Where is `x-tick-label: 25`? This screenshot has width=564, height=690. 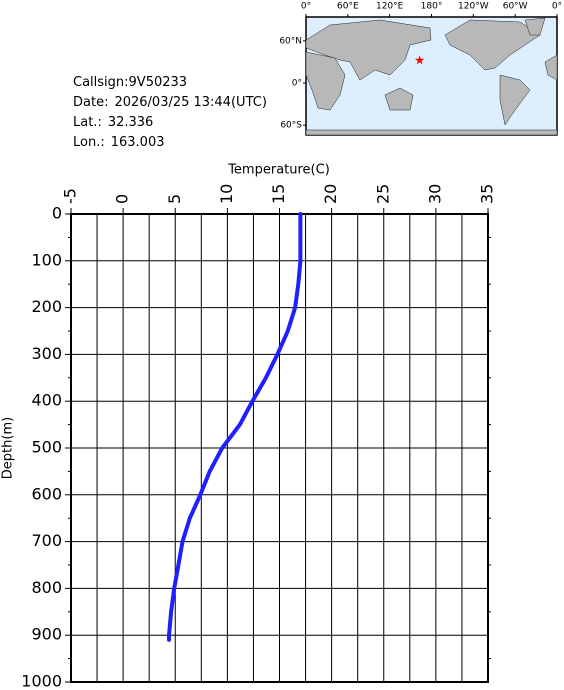 x-tick-label: 25 is located at coordinates (382, 194).